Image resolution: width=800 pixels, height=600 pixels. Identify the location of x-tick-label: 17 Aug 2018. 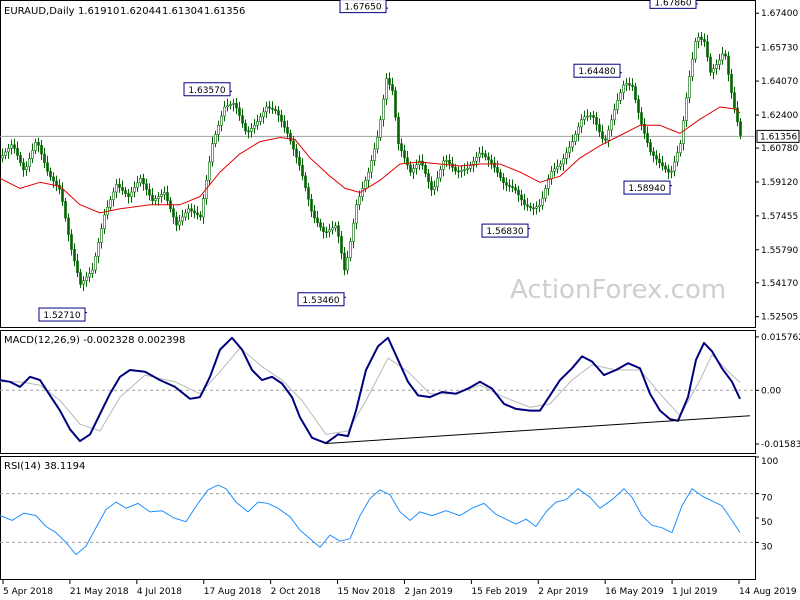
(233, 592).